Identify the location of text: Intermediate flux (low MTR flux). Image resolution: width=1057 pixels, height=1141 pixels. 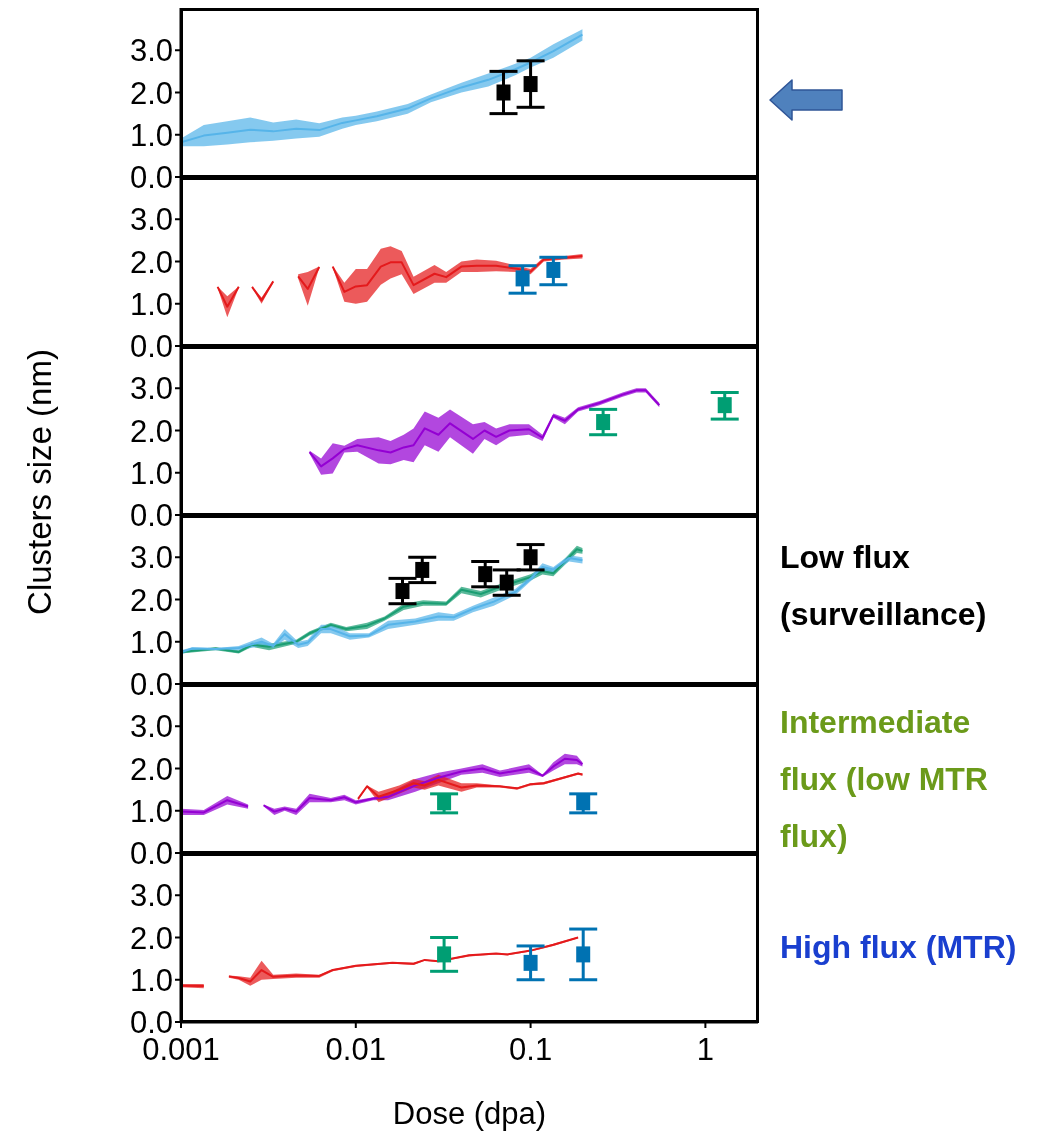
(884, 779).